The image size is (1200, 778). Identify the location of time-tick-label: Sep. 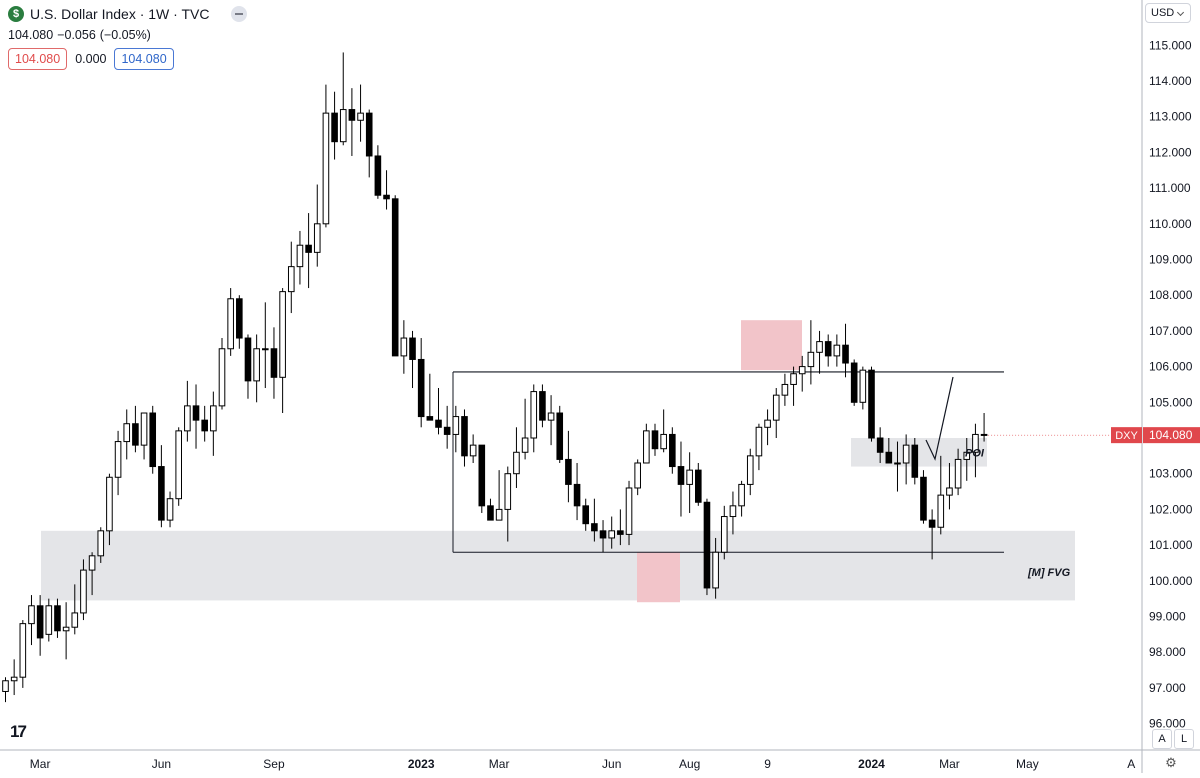
(274, 764).